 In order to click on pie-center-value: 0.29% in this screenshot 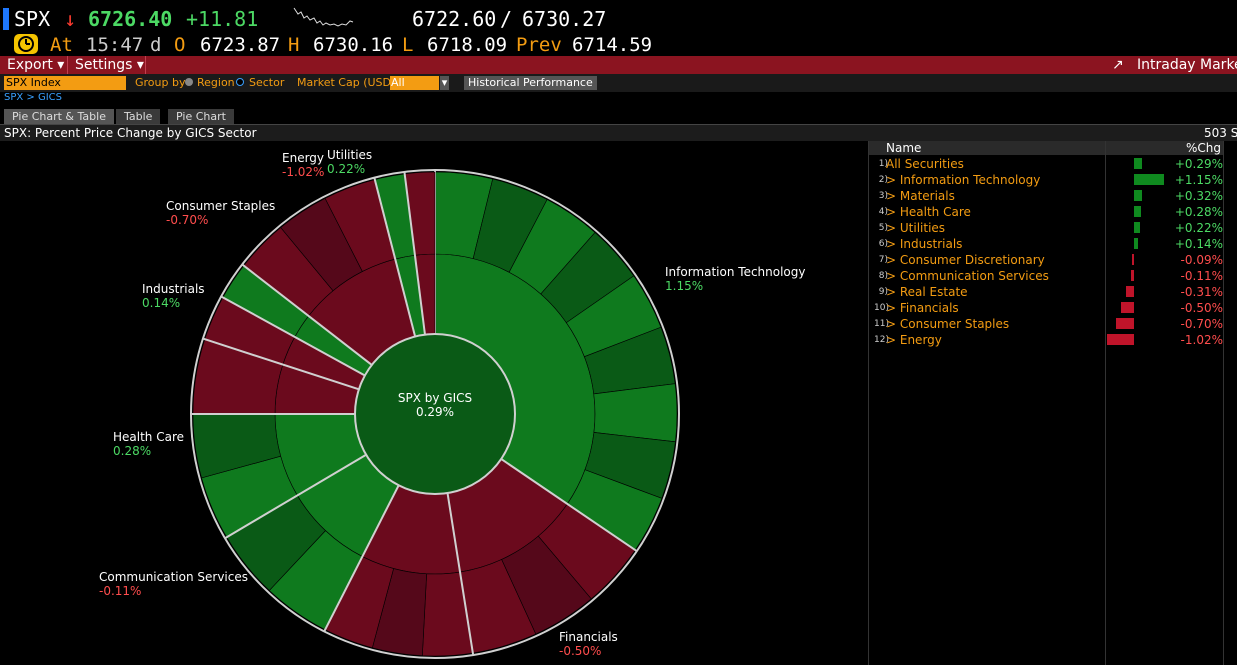, I will do `click(435, 412)`.